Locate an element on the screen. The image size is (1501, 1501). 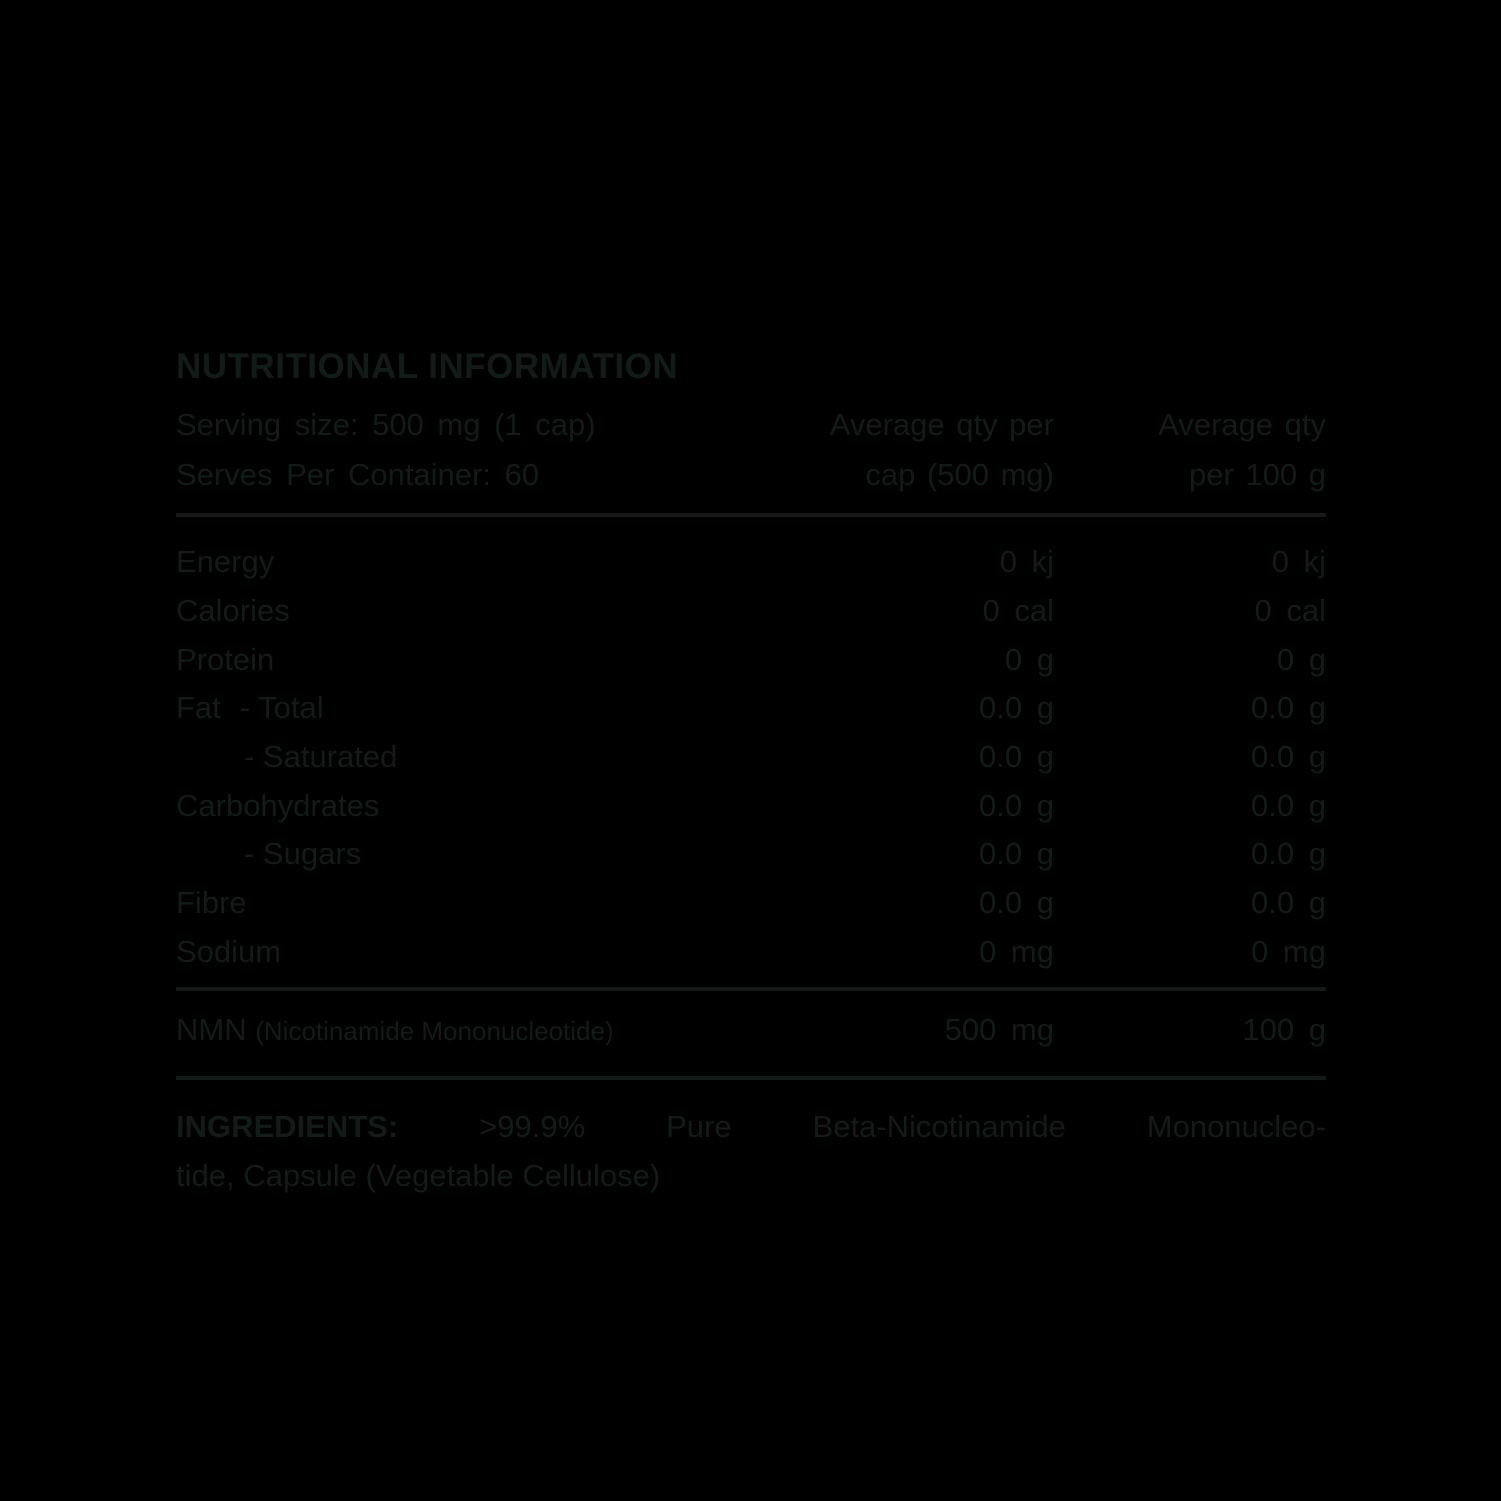
column-header-per-cap: Average qty per cap (500 mg) is located at coordinates (941, 449).